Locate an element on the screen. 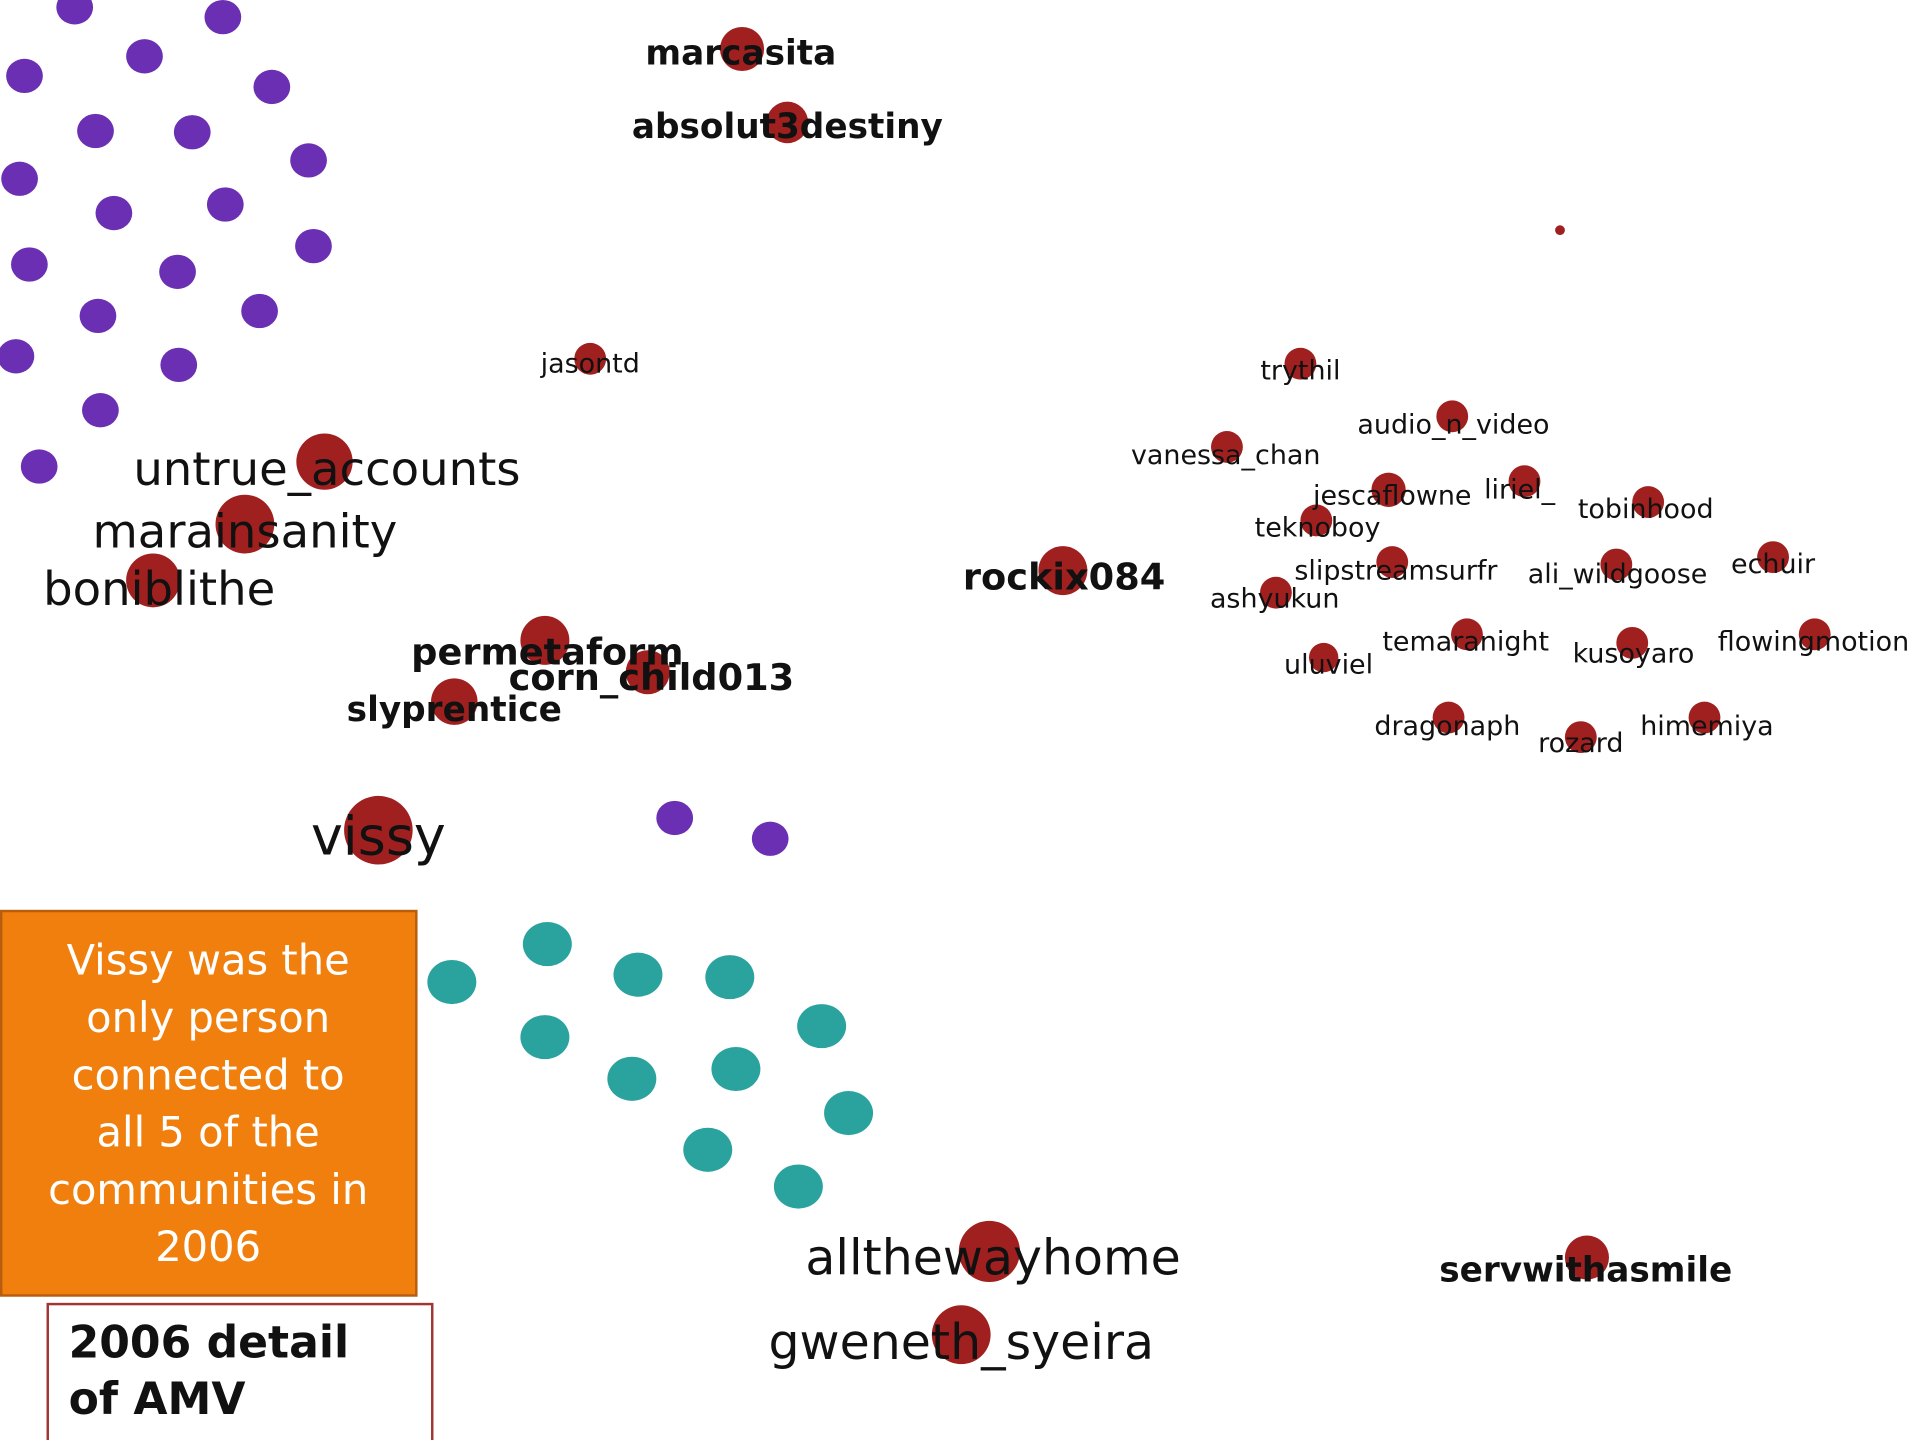 This screenshot has height=1440, width=1920. node-label: corn_child013 is located at coordinates (652, 677).